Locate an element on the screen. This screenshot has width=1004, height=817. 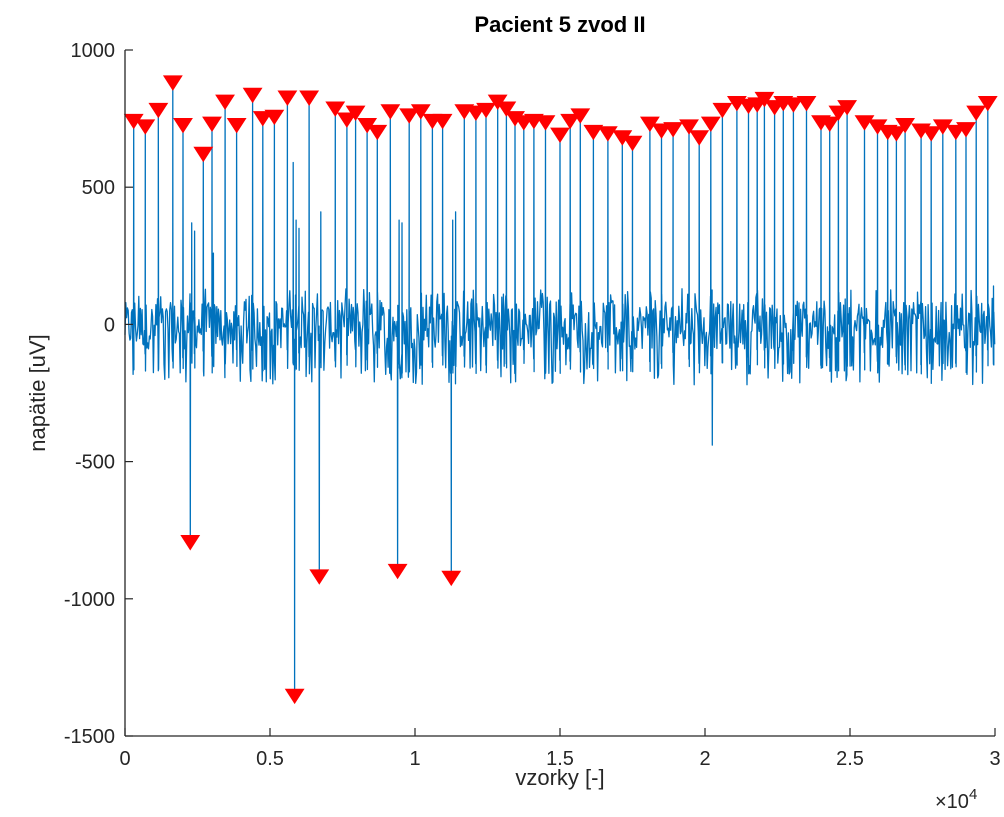
x-tick-label: 0 is located at coordinates (124, 759).